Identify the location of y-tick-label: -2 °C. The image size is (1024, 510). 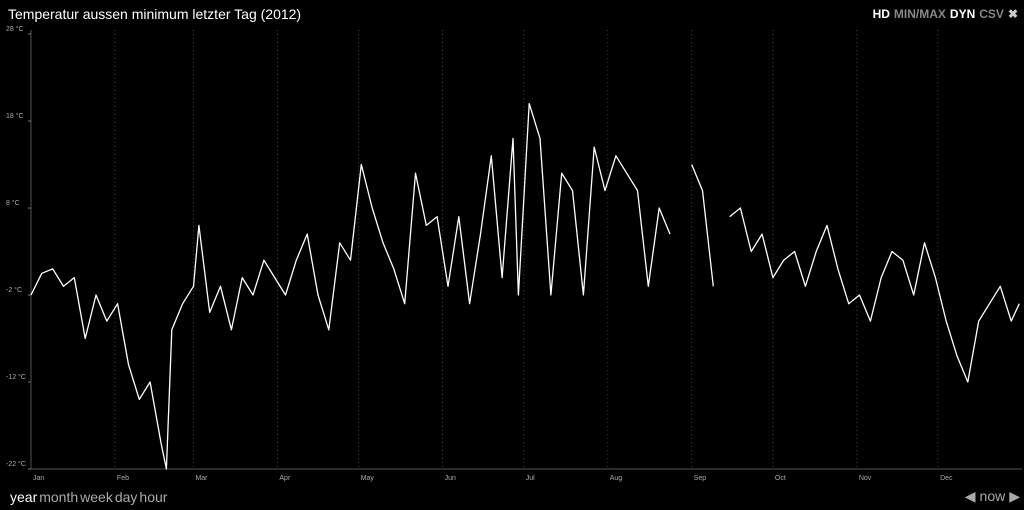
(14, 290).